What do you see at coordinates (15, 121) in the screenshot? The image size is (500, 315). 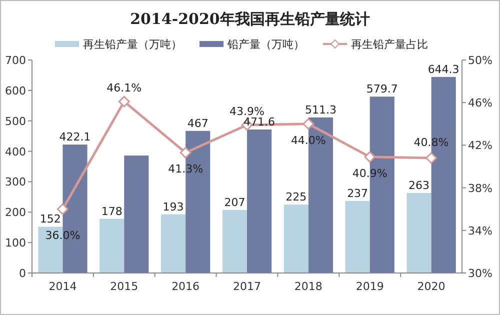 I see `y-tick-label: 500` at bounding box center [15, 121].